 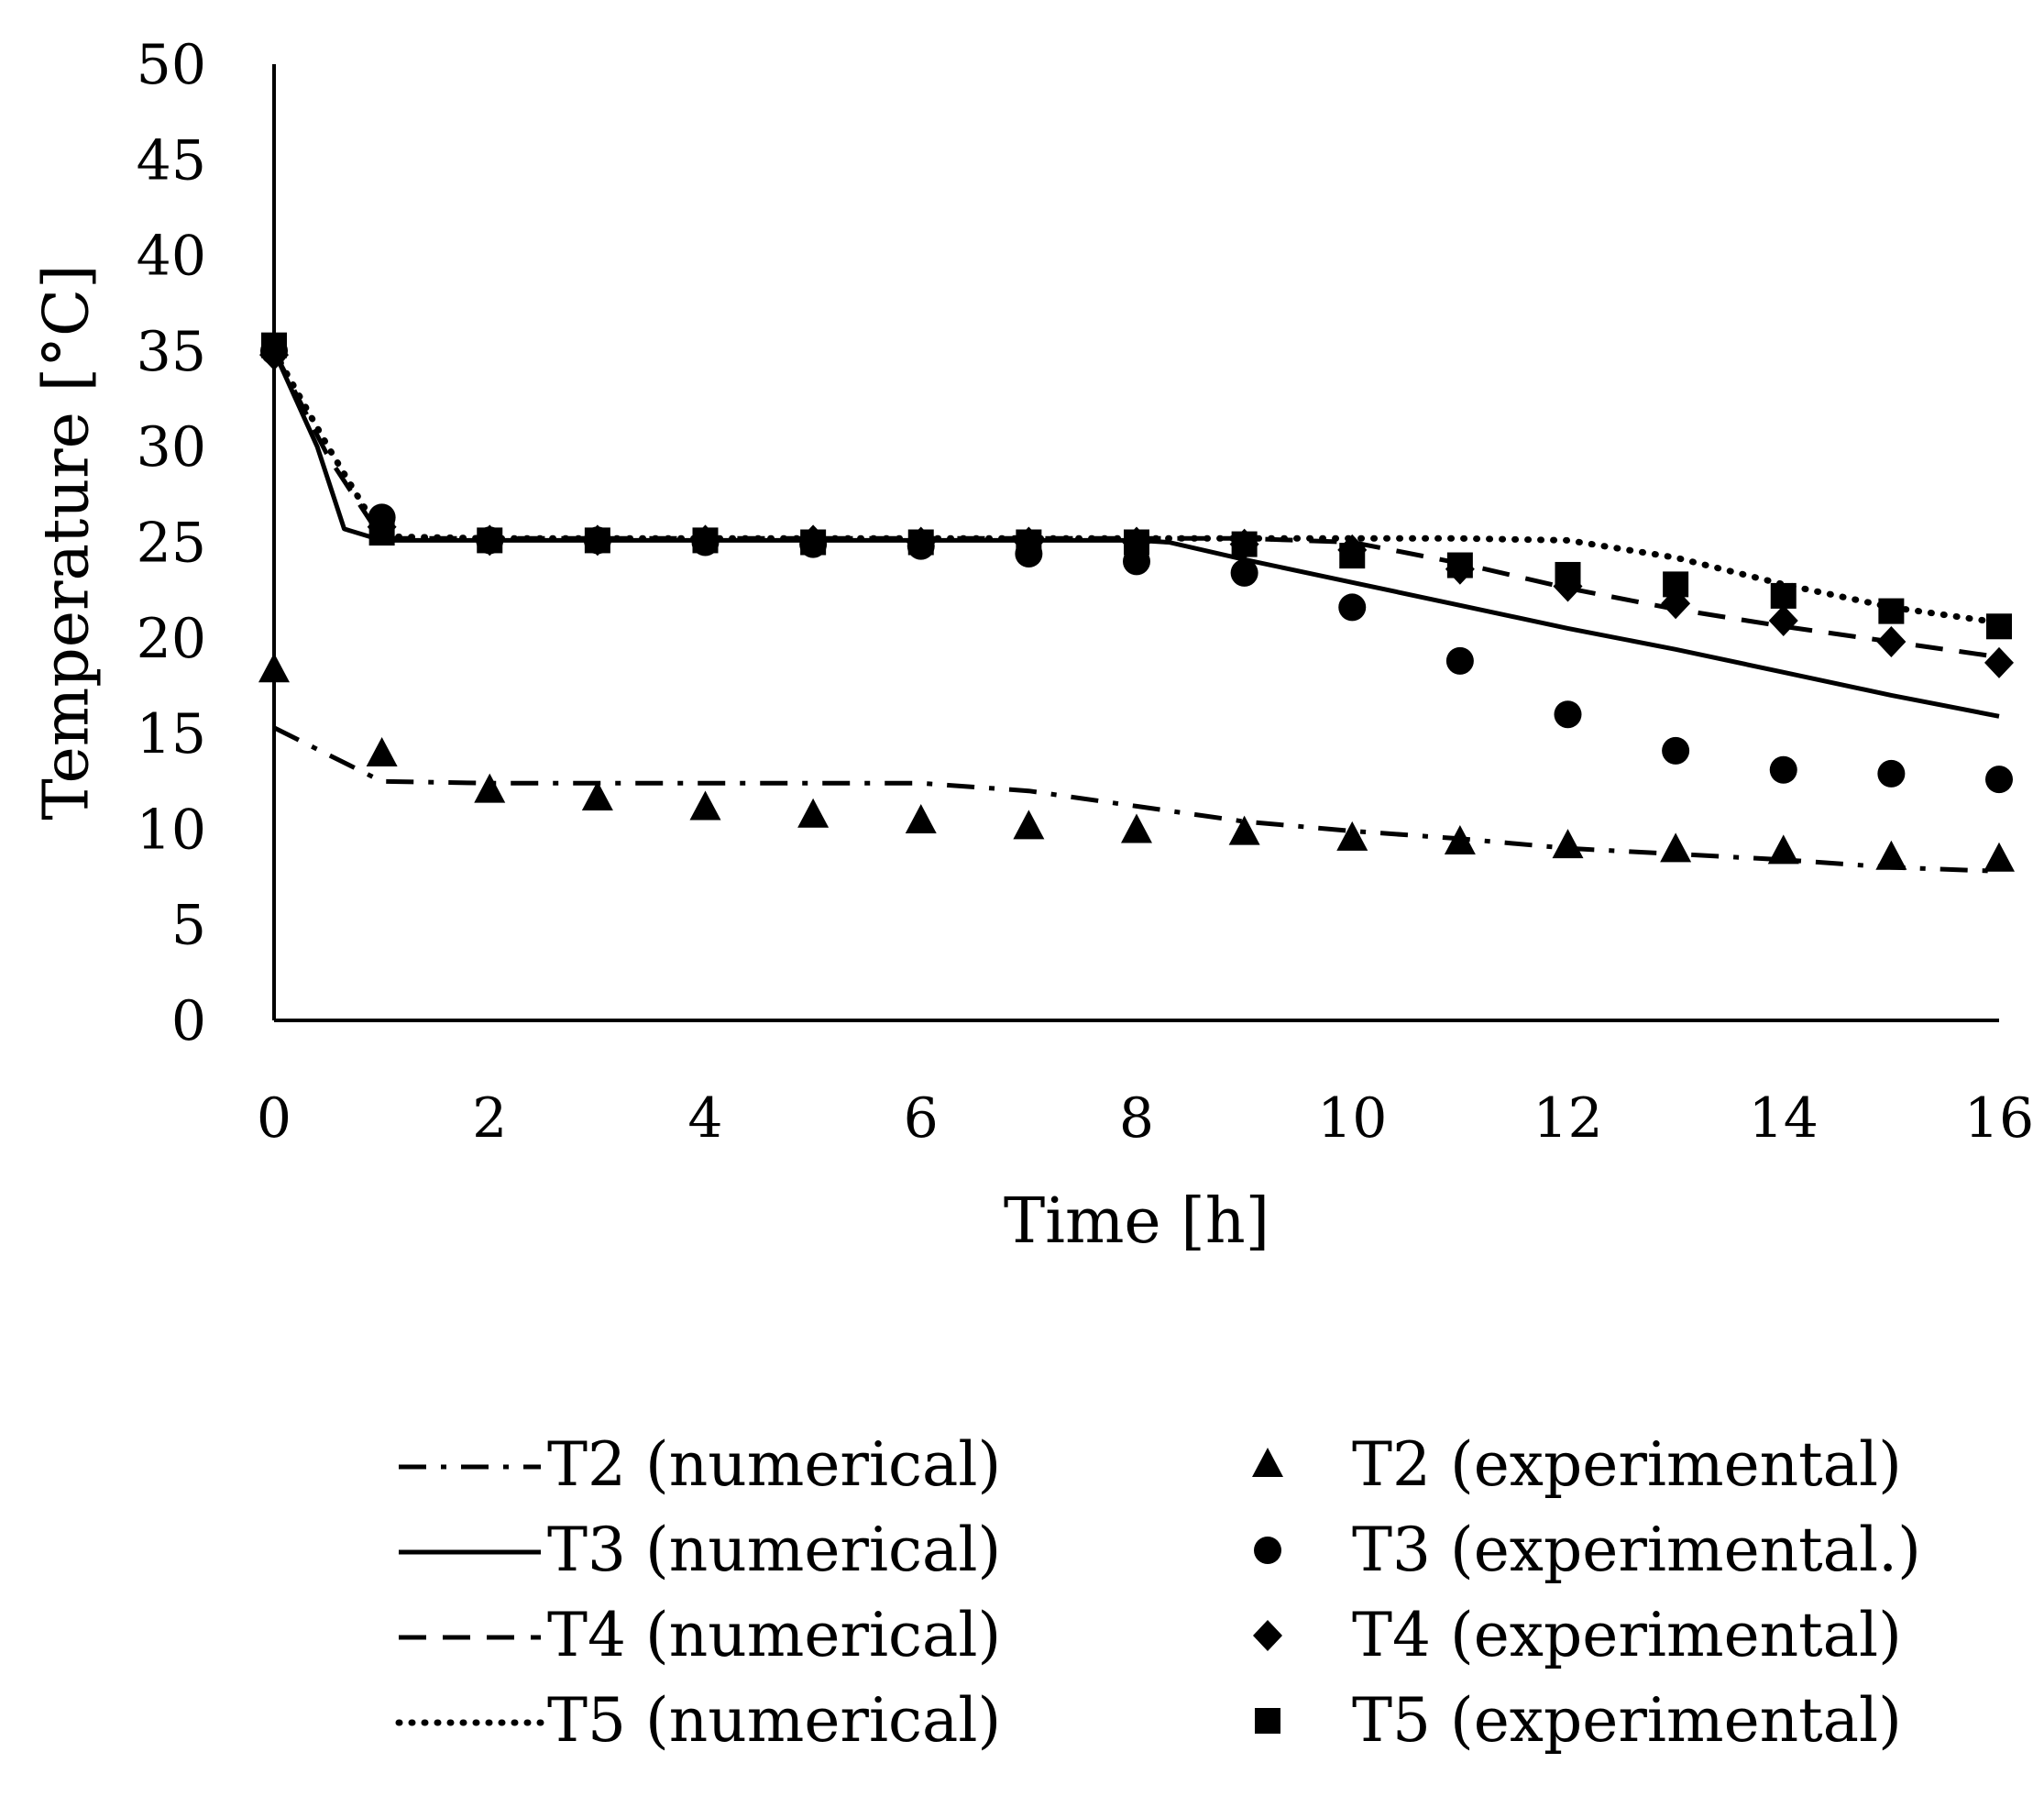 I want to click on x-tick-label: 16, so click(x=1999, y=1118).